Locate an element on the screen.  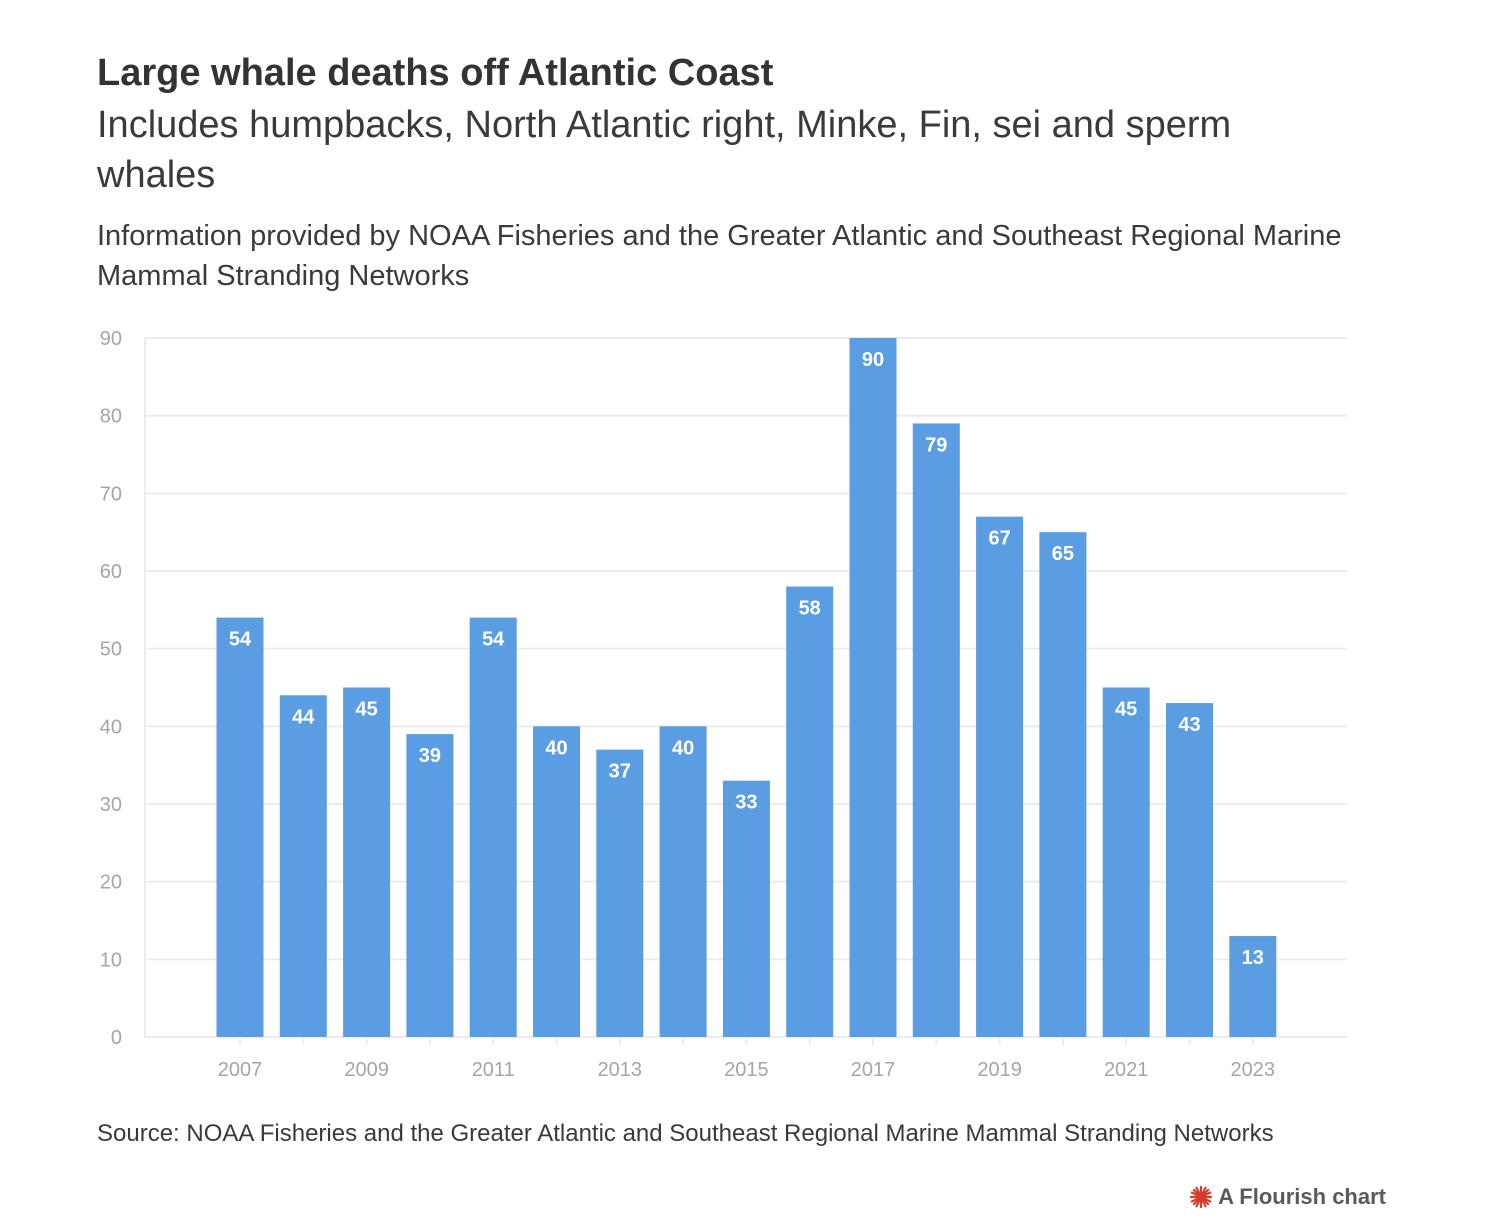
x-axis-ticks: 2007 2009 2011 2013 2015 2017 2019 2021 2023 is located at coordinates (746, 1059).